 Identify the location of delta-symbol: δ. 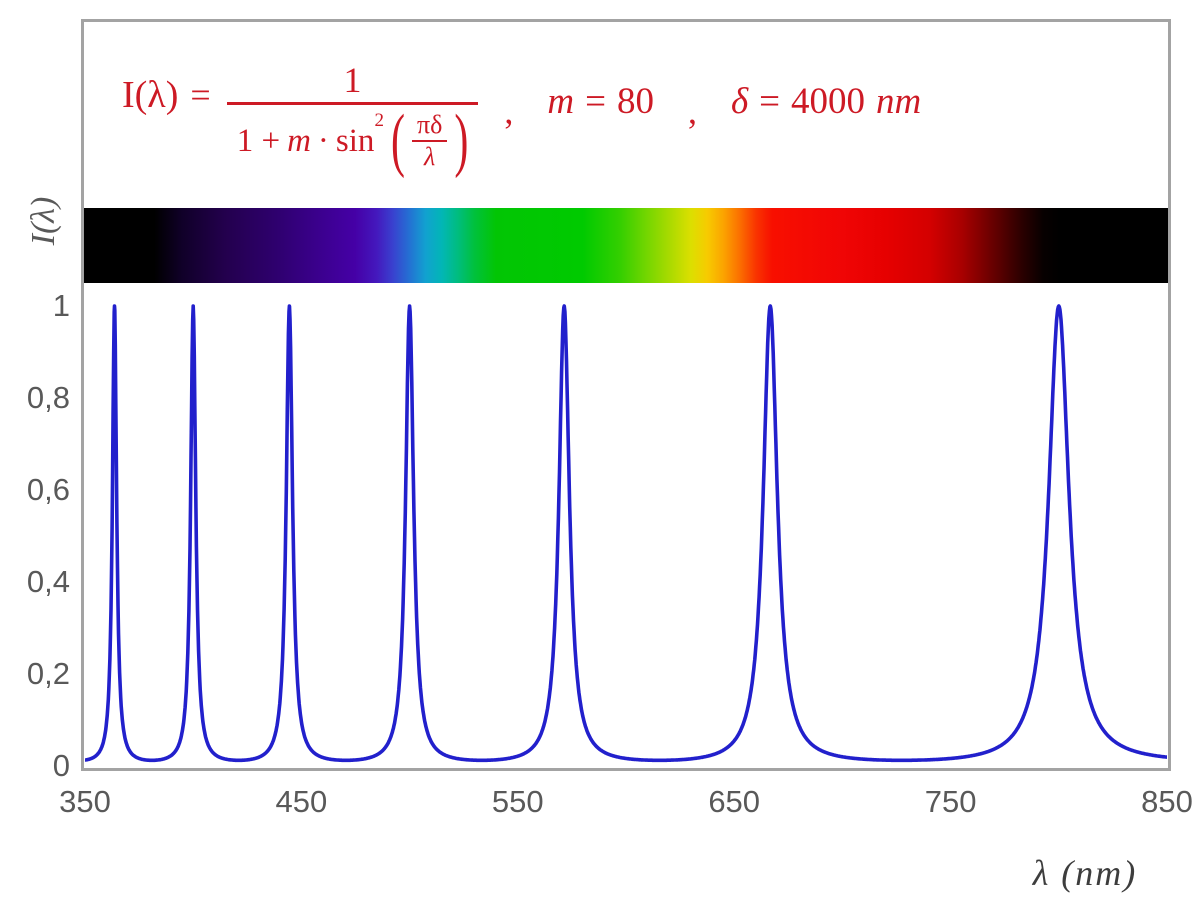
(739, 101).